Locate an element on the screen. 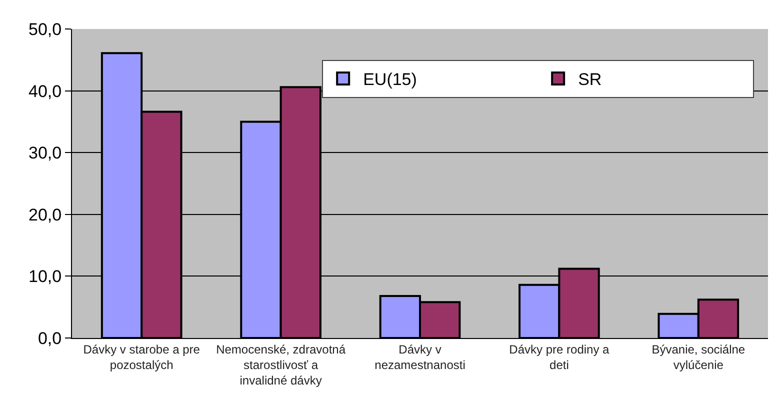  y-tick-label: 10,0 is located at coordinates (45, 276).